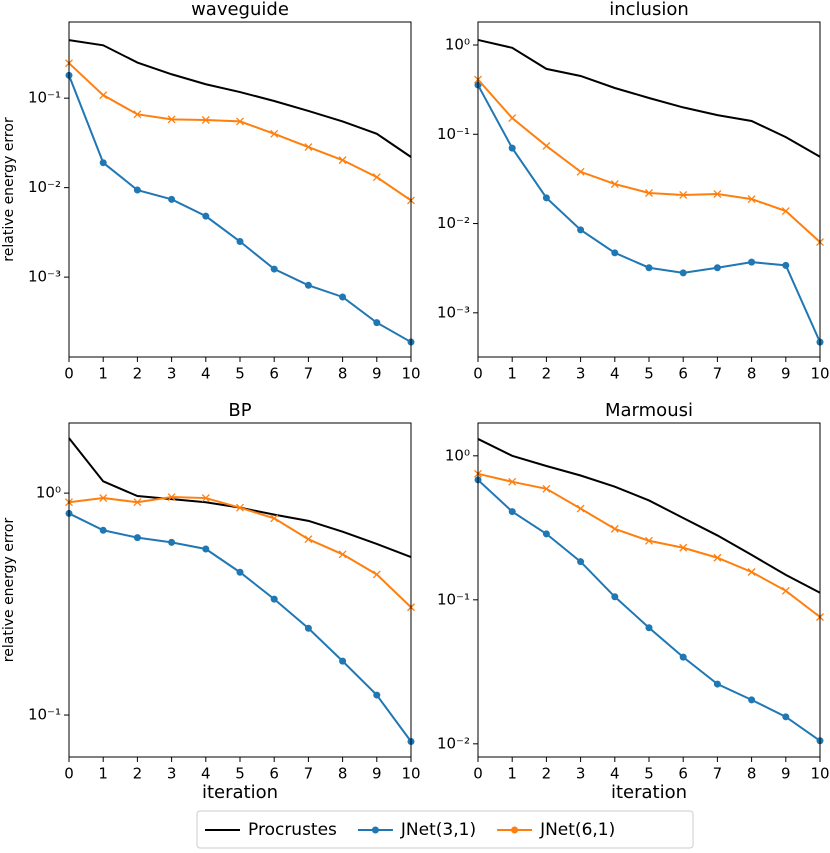 The image size is (830, 853). Describe the element at coordinates (239, 410) in the screenshot. I see `subplot-title: BP` at that location.